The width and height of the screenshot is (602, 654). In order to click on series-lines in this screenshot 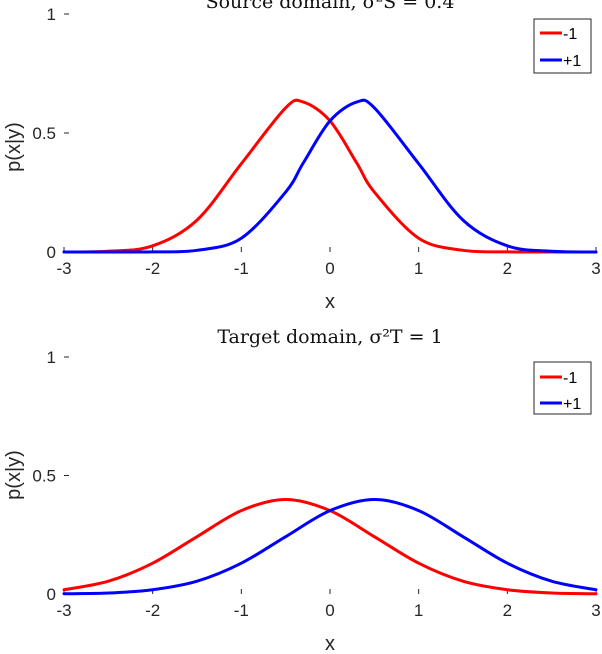, I will do `click(330, 546)`.